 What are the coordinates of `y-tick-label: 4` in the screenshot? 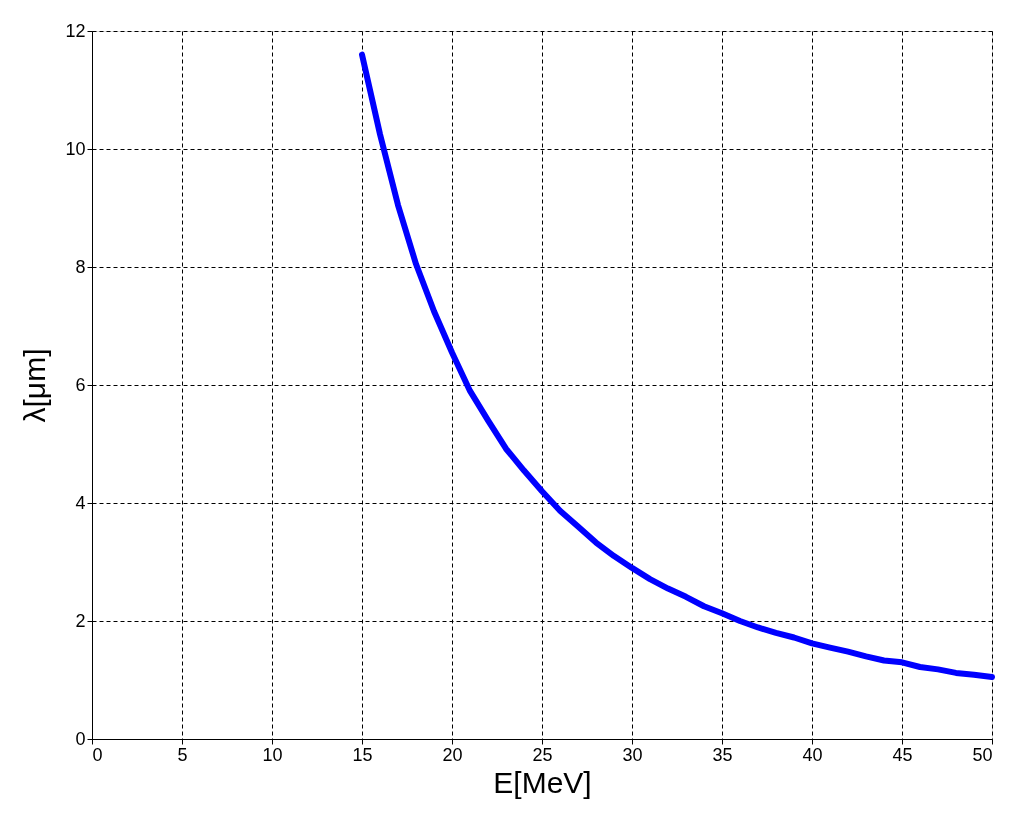 It's located at (80, 502).